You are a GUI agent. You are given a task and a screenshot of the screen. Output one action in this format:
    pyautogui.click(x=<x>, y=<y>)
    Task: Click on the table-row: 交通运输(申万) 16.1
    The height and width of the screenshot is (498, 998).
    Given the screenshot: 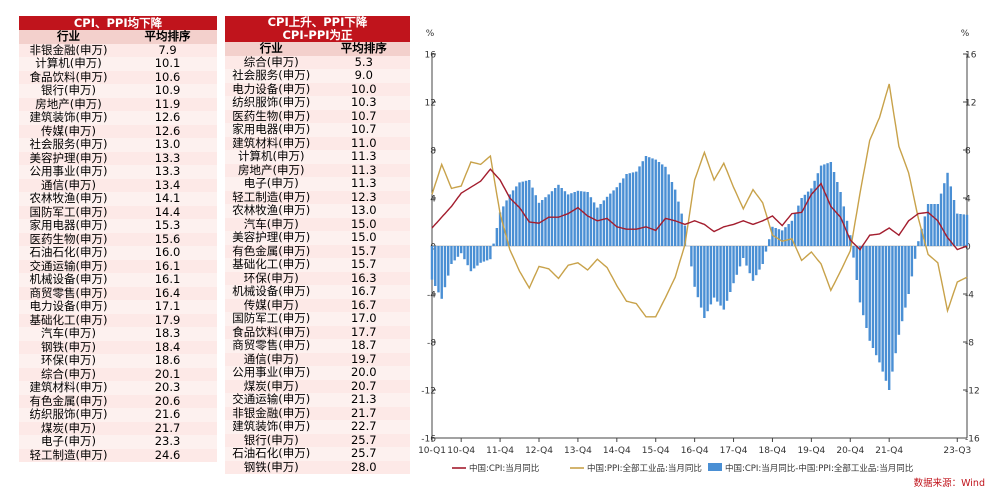 What is the action you would take?
    pyautogui.click(x=118, y=266)
    